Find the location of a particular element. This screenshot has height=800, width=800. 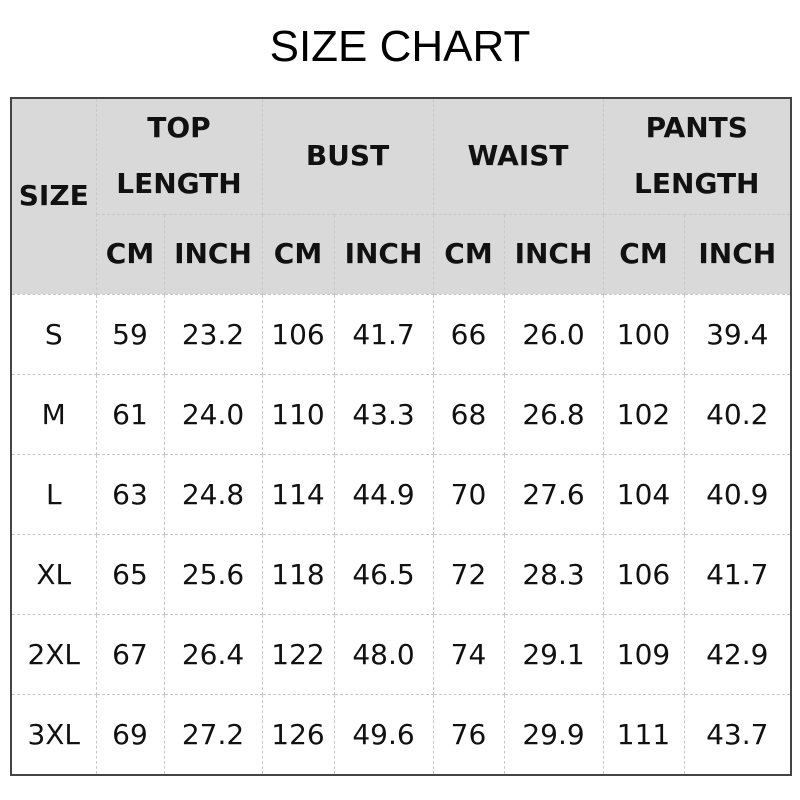

table-row: M 61 24.0 110 43.3 68 26.8 102 40.2 is located at coordinates (401, 414).